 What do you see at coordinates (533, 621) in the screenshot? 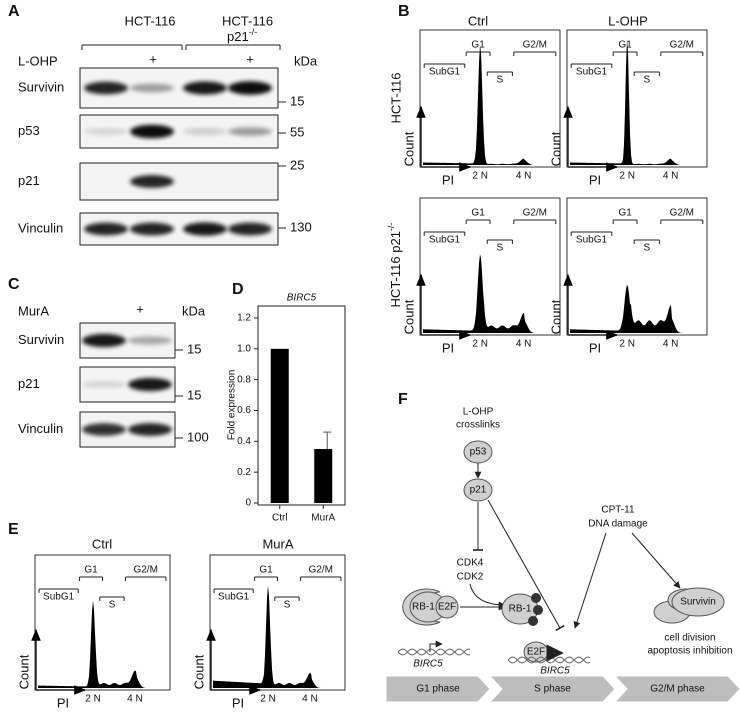
I see `phosphate` at bounding box center [533, 621].